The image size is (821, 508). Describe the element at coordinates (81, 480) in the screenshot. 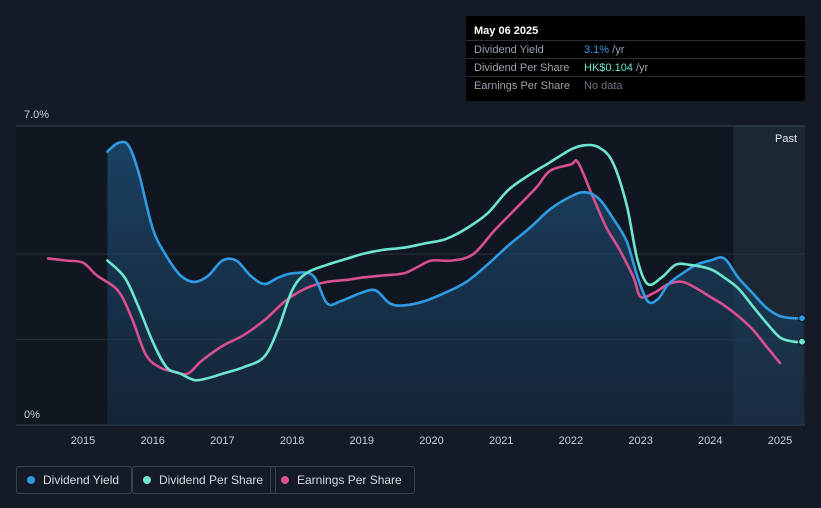

I see `legend-label: Dividend Yield` at that location.